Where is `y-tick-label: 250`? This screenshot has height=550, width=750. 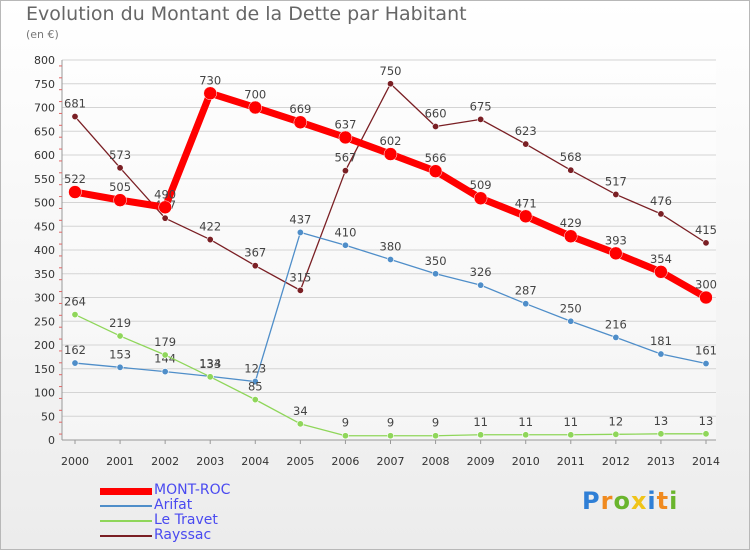 y-tick-label: 250 is located at coordinates (44, 321).